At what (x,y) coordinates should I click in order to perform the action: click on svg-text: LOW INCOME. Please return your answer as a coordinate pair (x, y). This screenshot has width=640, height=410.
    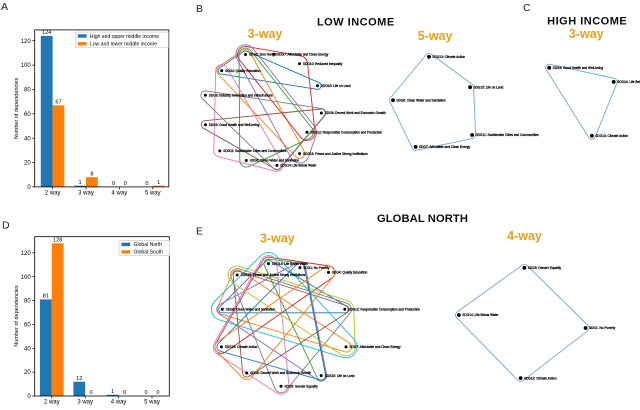
    Looking at the image, I should click on (356, 22).